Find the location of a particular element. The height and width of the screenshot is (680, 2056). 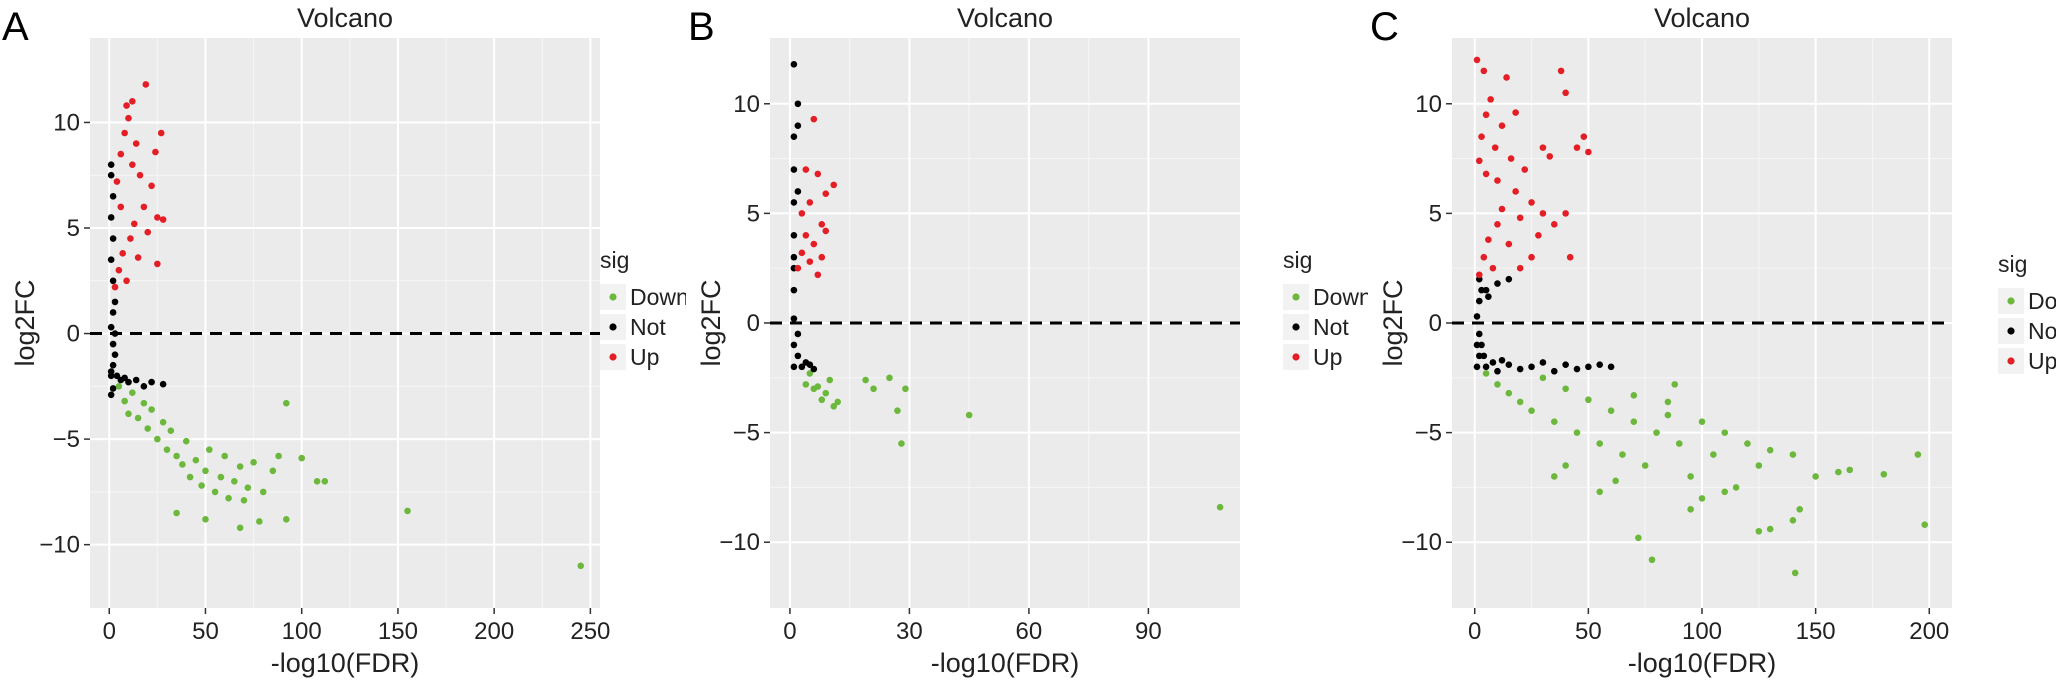

series-up-a is located at coordinates (139, 186).